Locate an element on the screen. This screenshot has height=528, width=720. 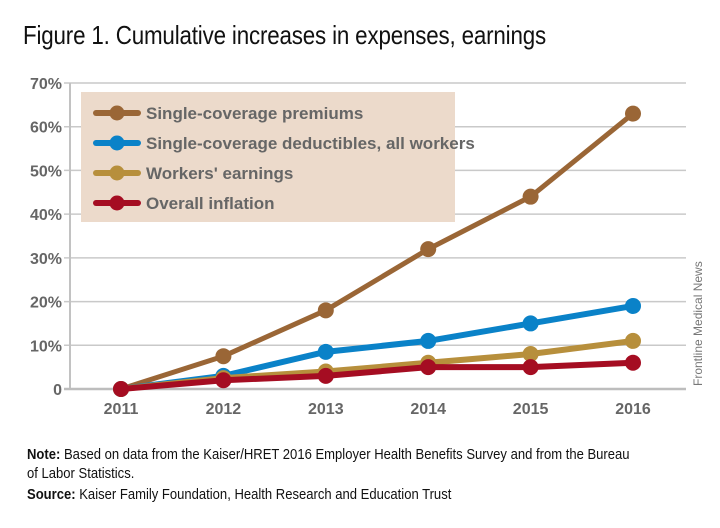
y-tick-label: 0 is located at coordinates (57, 390).